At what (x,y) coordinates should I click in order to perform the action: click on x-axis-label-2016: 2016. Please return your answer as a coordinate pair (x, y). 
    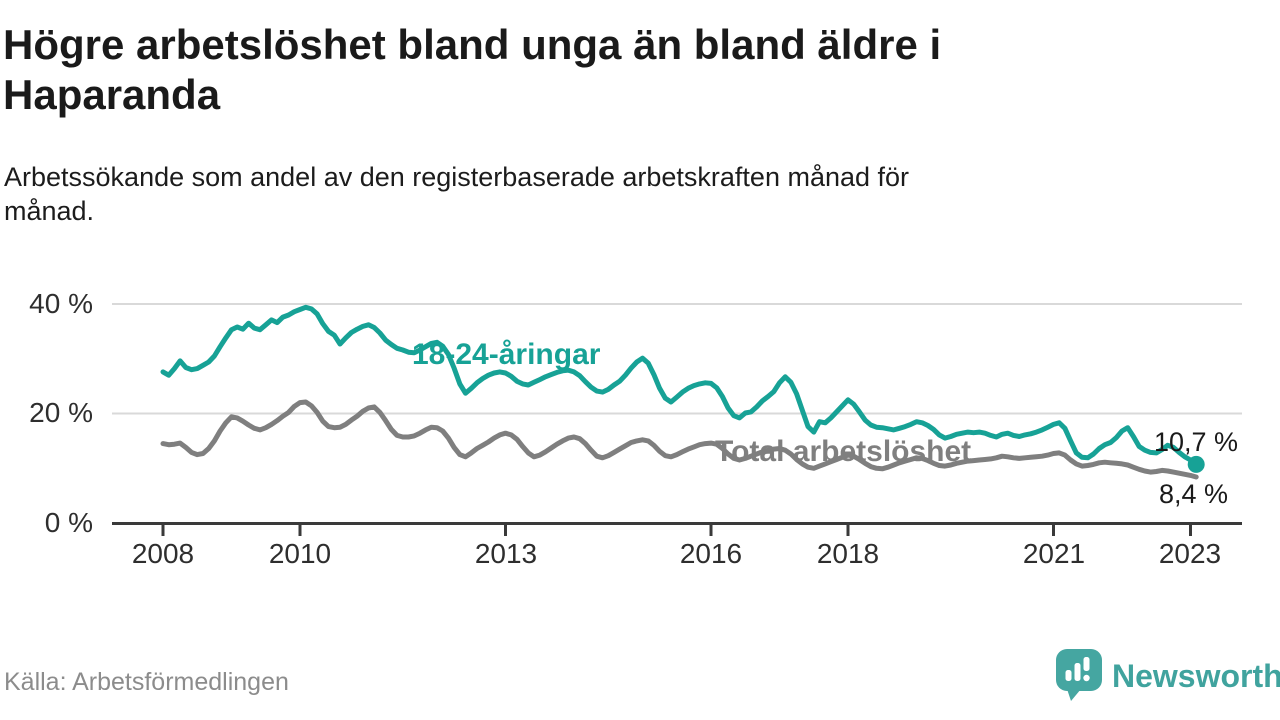
    Looking at the image, I should click on (711, 553).